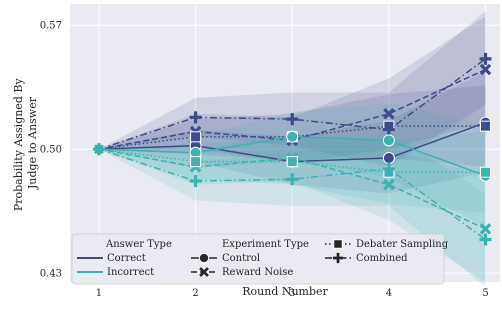  I want to click on y-axis-label: Probability Assigned By Judge to Answer, so click(25, 143).